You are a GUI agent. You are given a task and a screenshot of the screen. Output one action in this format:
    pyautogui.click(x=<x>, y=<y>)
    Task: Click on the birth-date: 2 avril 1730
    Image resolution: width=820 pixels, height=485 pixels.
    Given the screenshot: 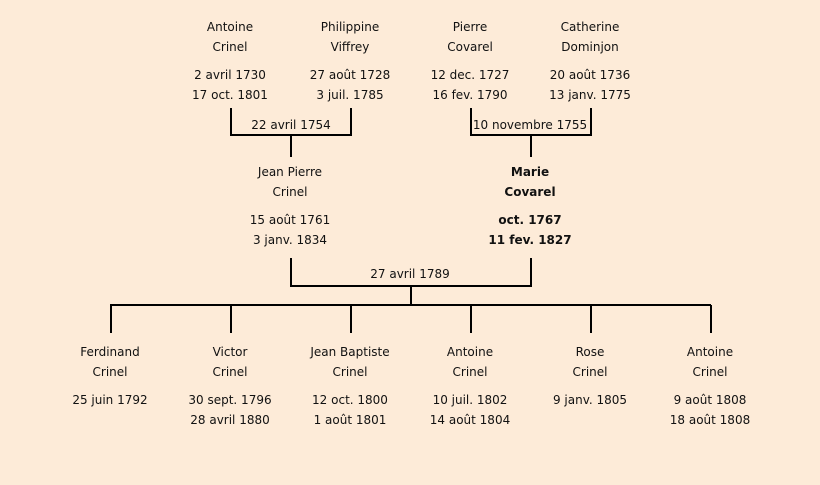 What is the action you would take?
    pyautogui.click(x=230, y=75)
    